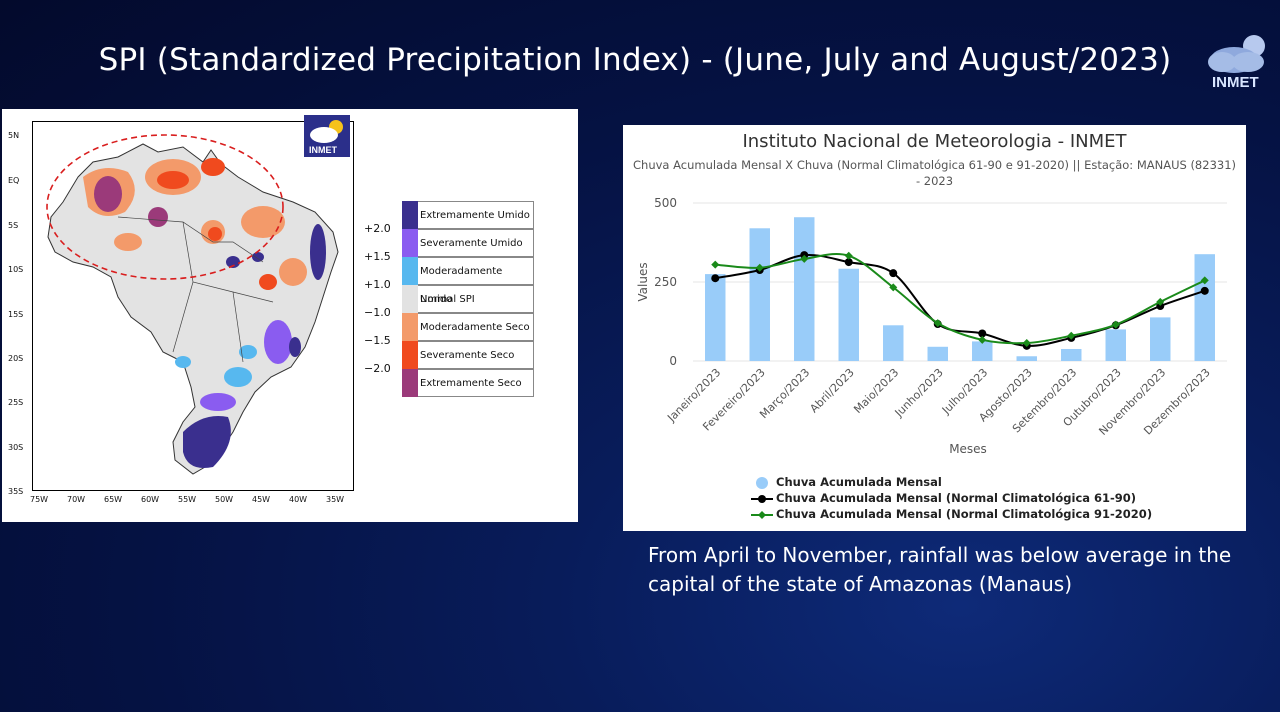  What do you see at coordinates (377, 256) in the screenshot?
I see `legend-tick: +1.5` at bounding box center [377, 256].